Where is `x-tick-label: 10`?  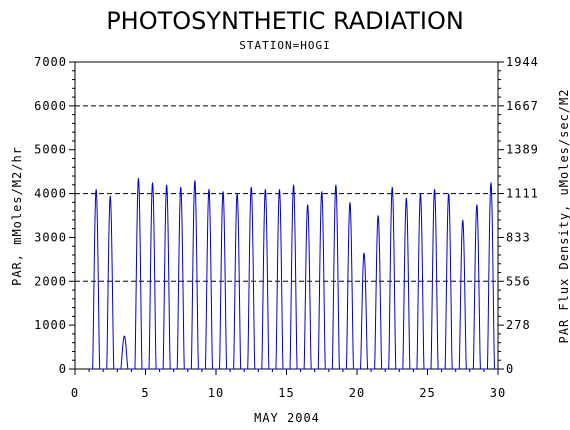
x-tick-label: 10 is located at coordinates (216, 393).